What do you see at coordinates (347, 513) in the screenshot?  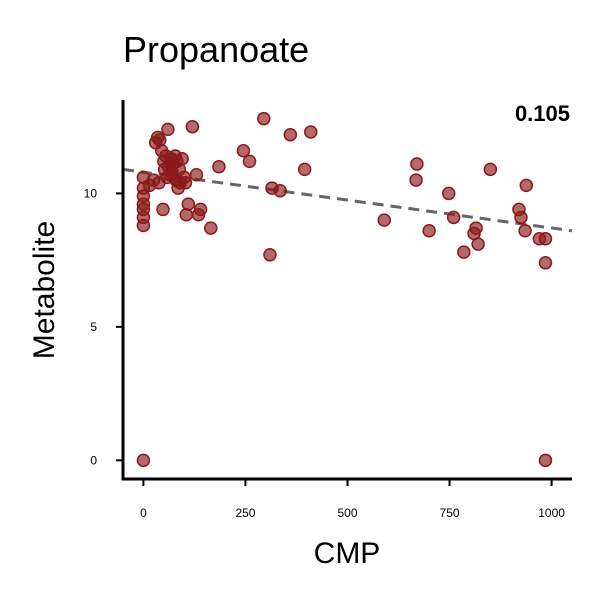 I see `x-tick-label-500: 500` at bounding box center [347, 513].